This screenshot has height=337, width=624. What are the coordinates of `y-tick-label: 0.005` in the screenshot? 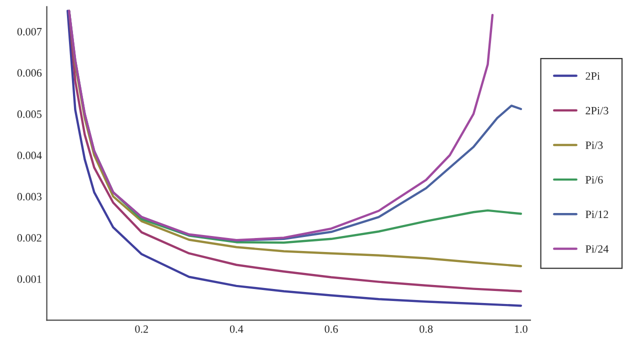 It's located at (29, 114).